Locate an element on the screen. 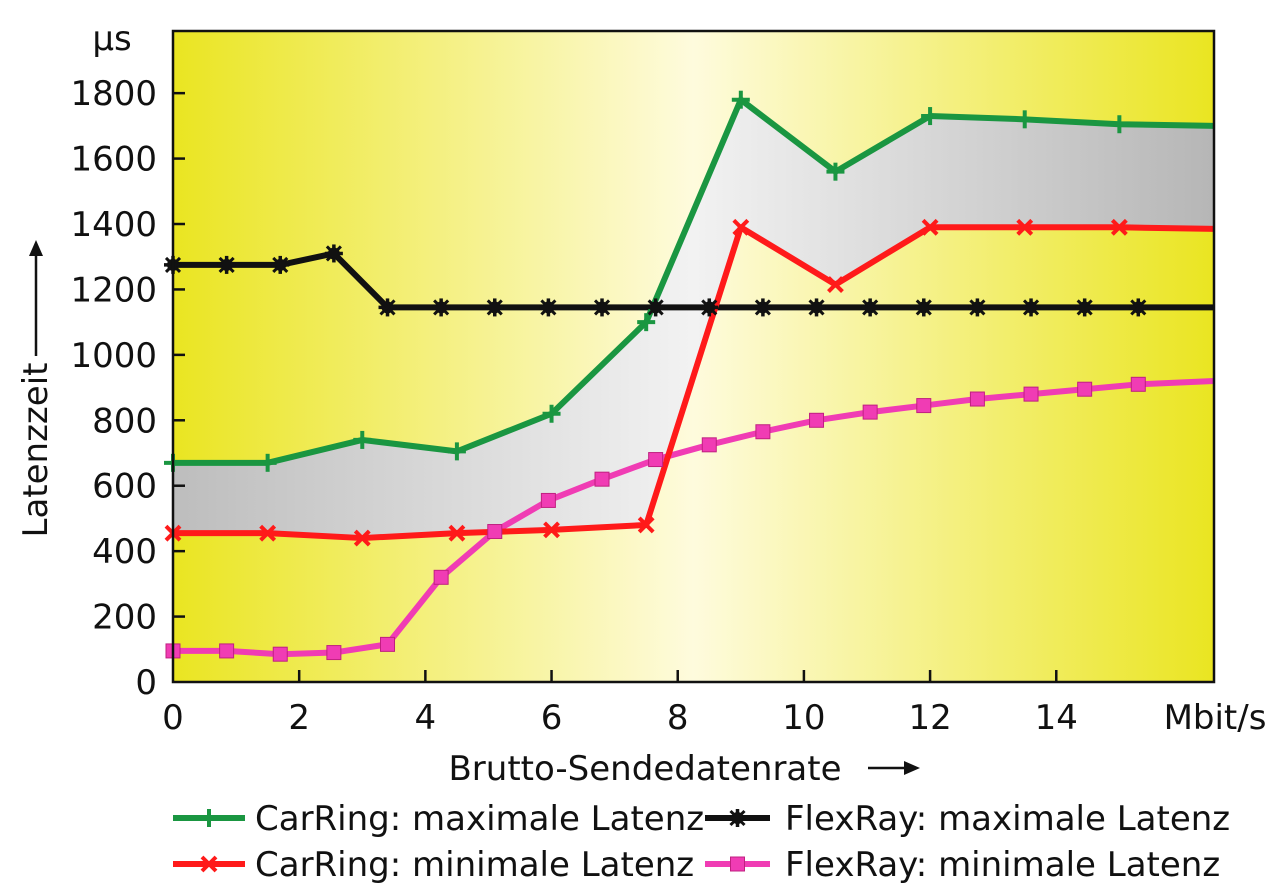 The width and height of the screenshot is (1280, 896). y-axis-title-group: Latenzzeit is located at coordinates (36, 388).